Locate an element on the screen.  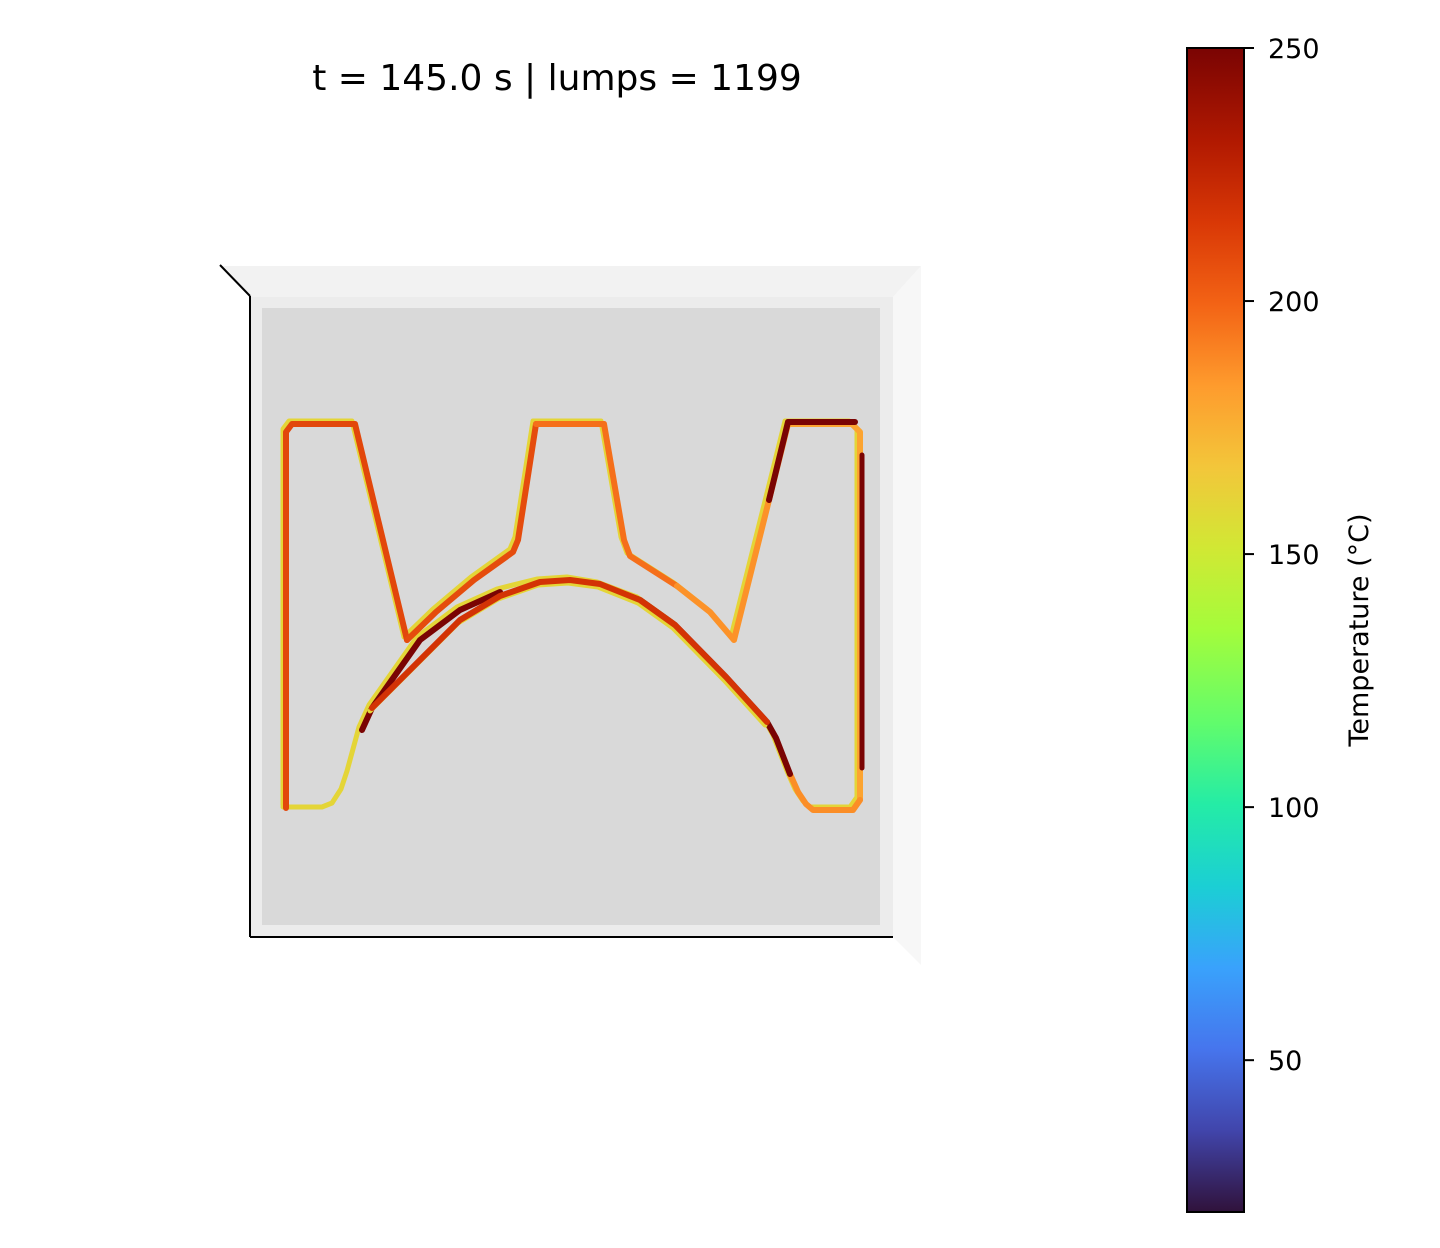
colorbar-tick-label: 100 is located at coordinates (1294, 808).